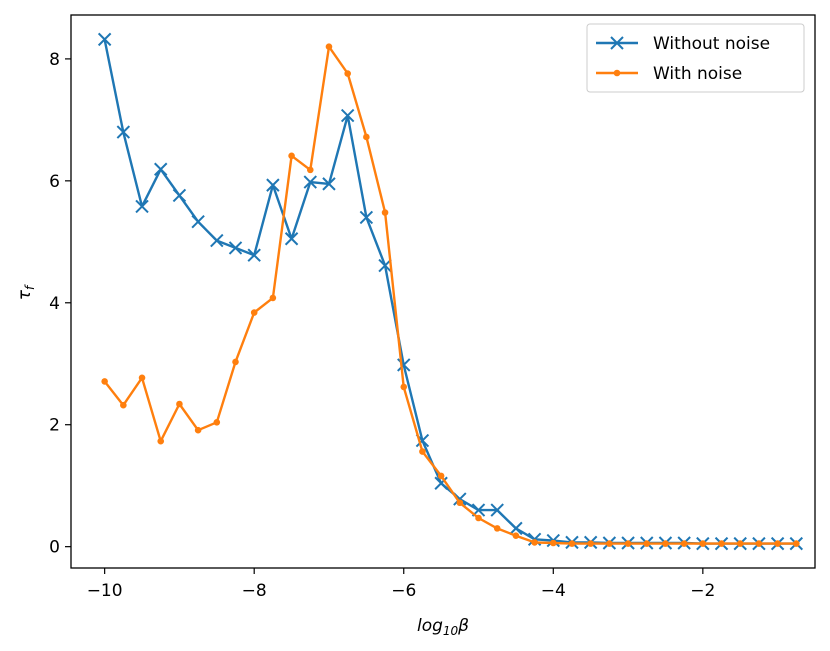 The image size is (830, 651). Describe the element at coordinates (254, 591) in the screenshot. I see `x-tick-label: −8` at that location.